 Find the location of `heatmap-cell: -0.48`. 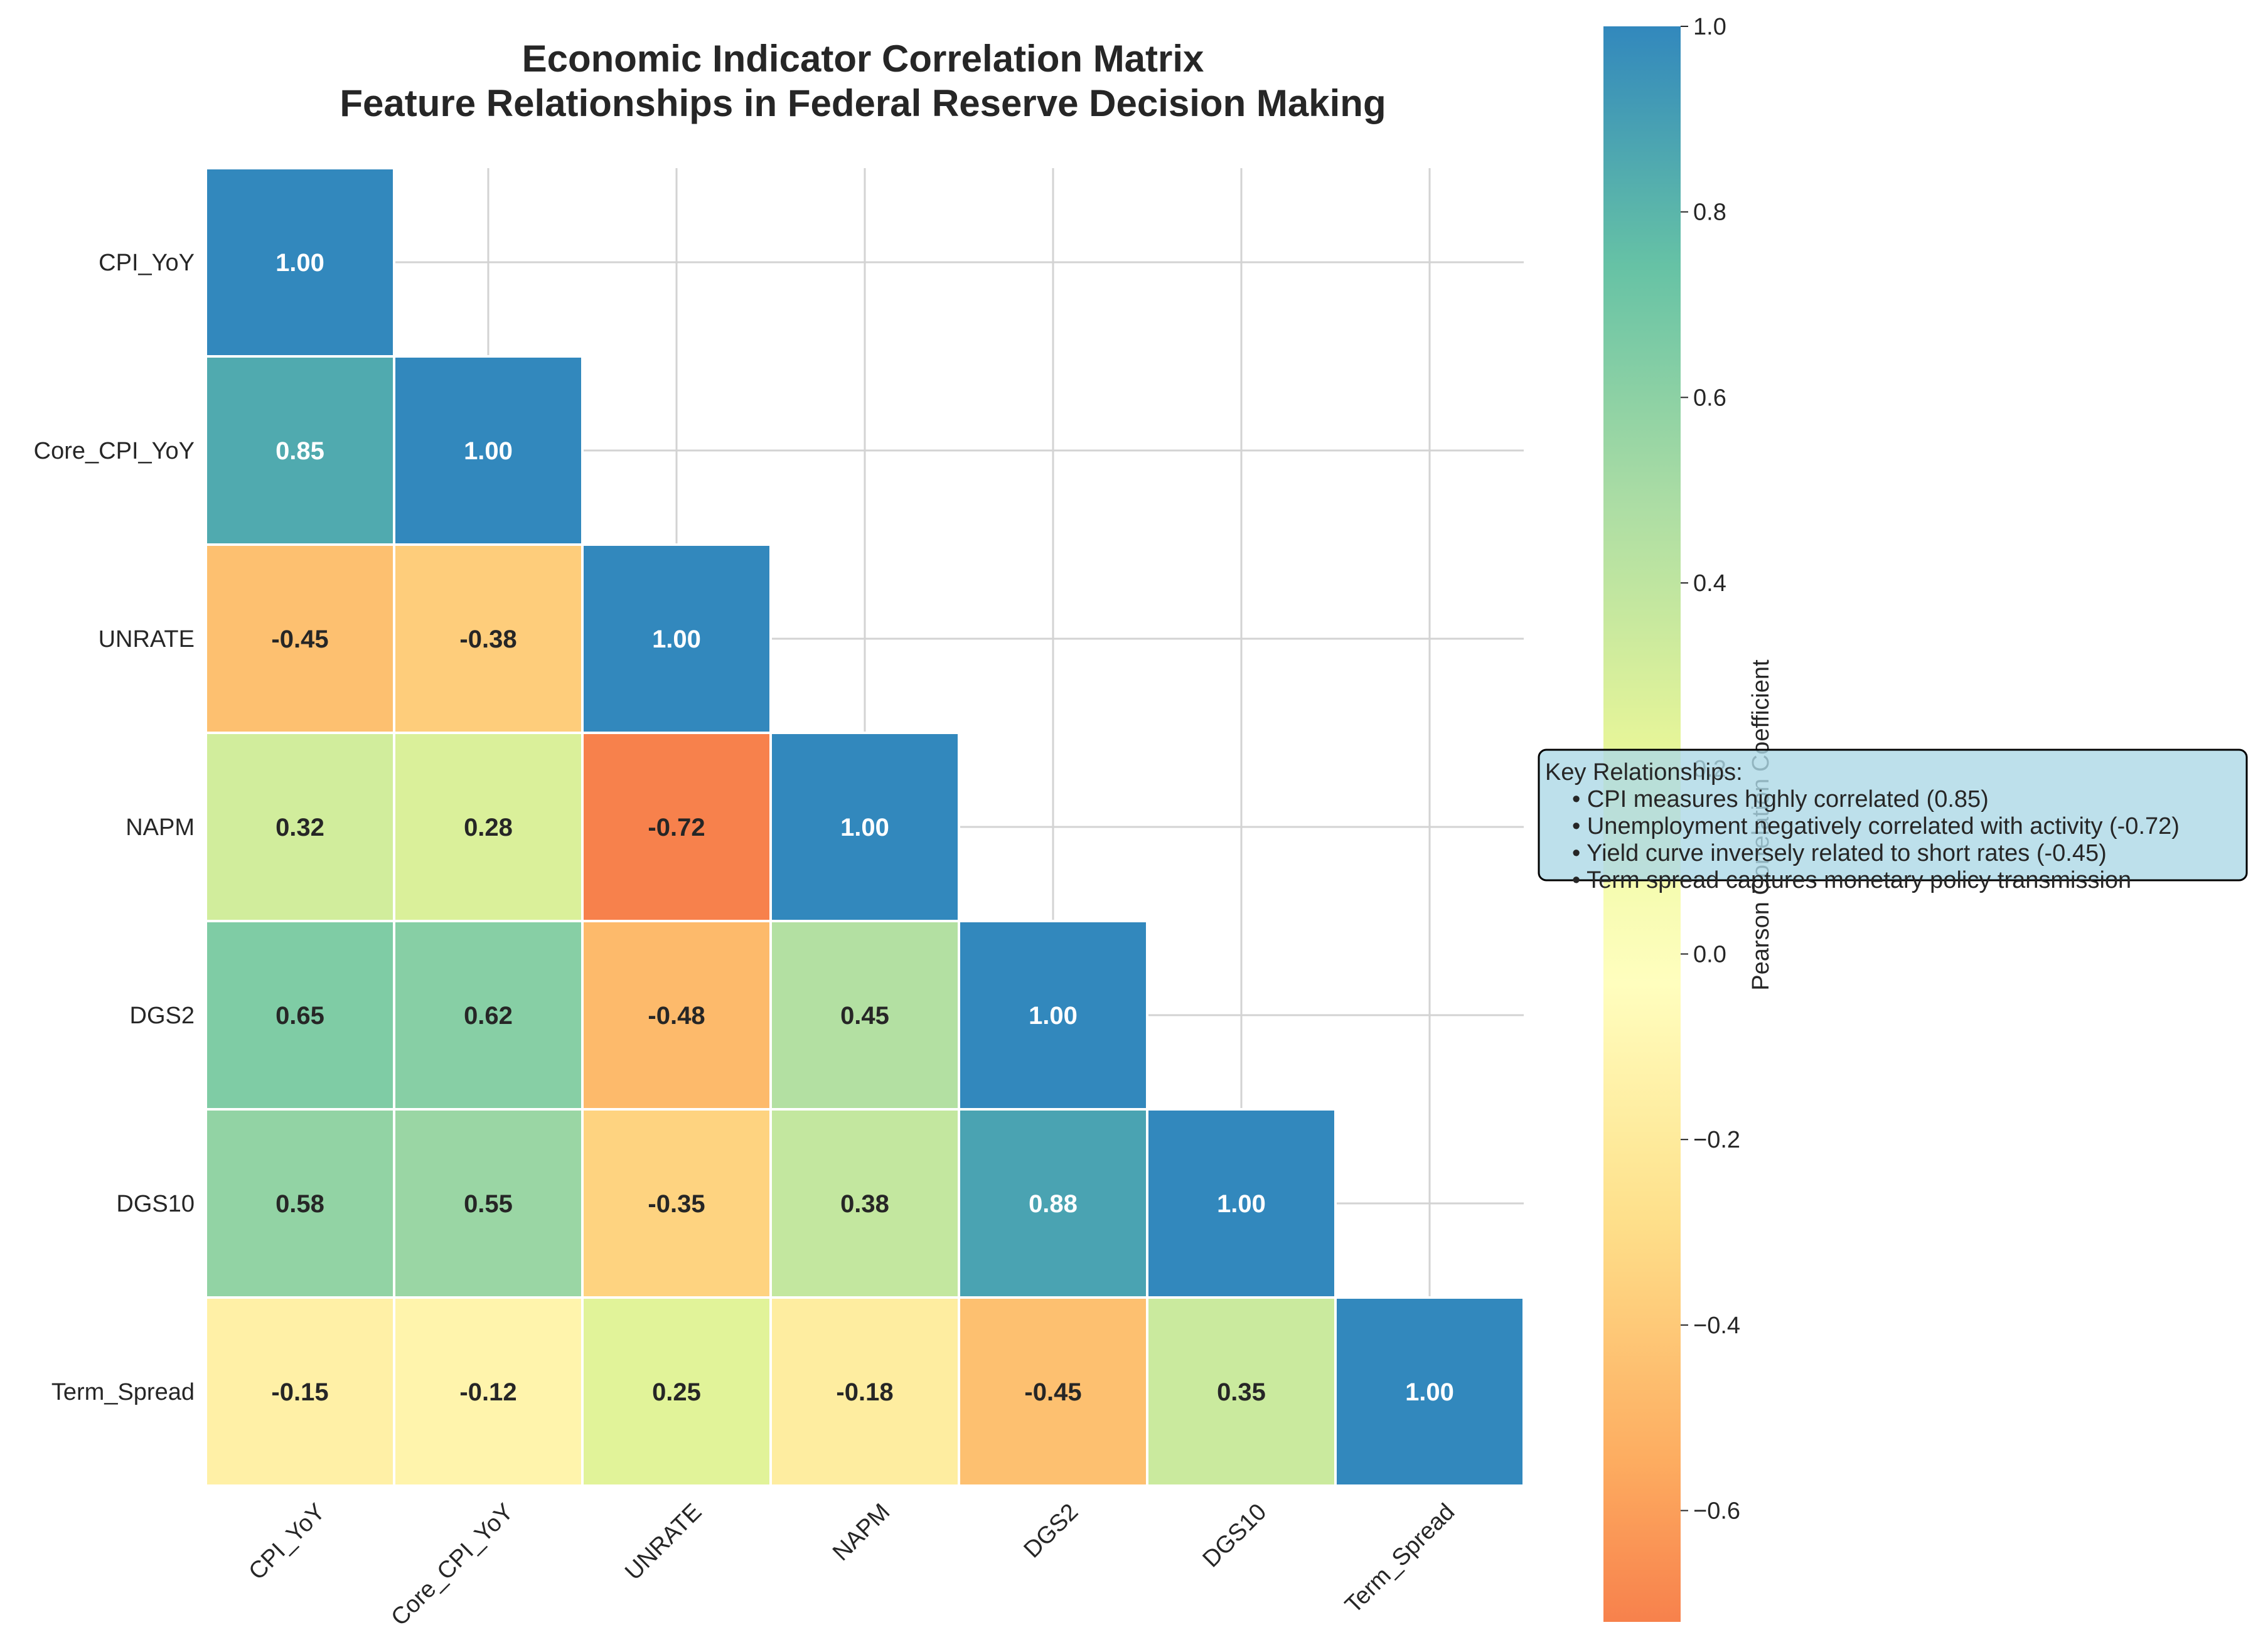

heatmap-cell: -0.48 is located at coordinates (676, 1016).